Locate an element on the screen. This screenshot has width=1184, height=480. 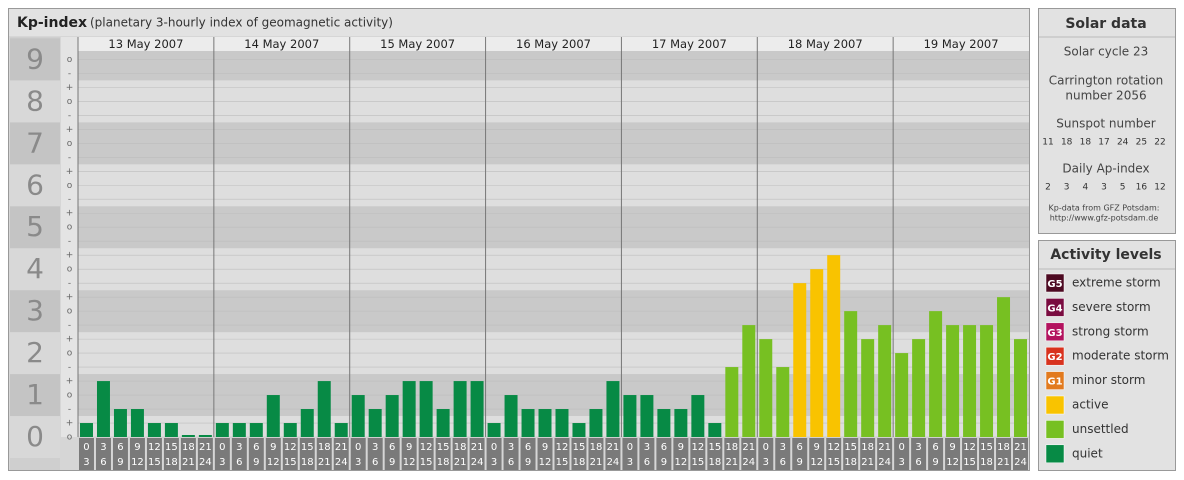
ap-value: 4 is located at coordinates (1085, 188).